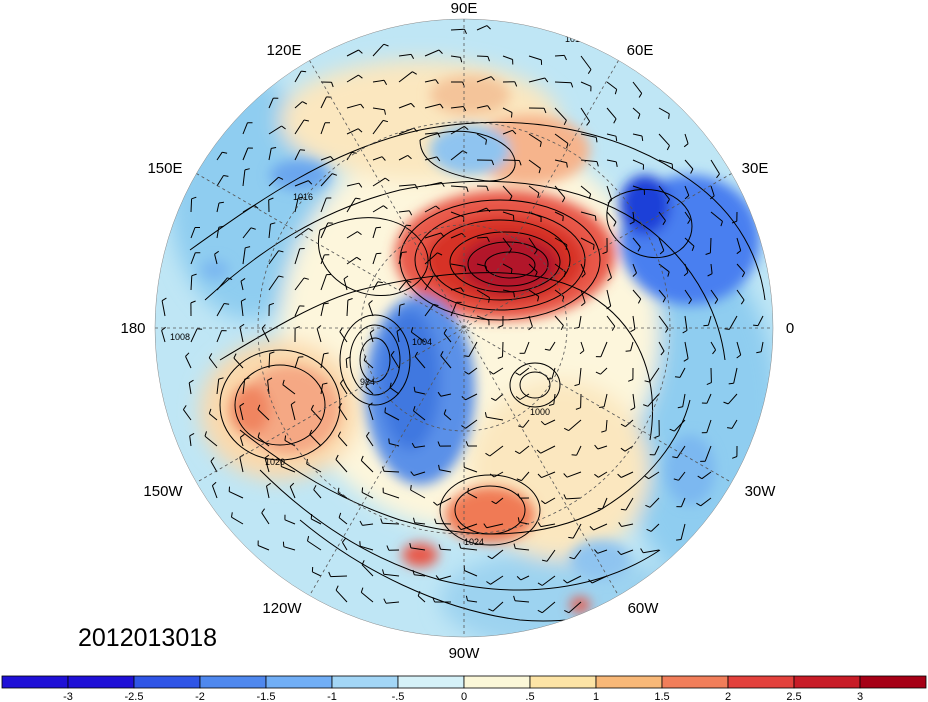 The image size is (928, 702). What do you see at coordinates (180, 337) in the screenshot?
I see `contour-label: 1008` at bounding box center [180, 337].